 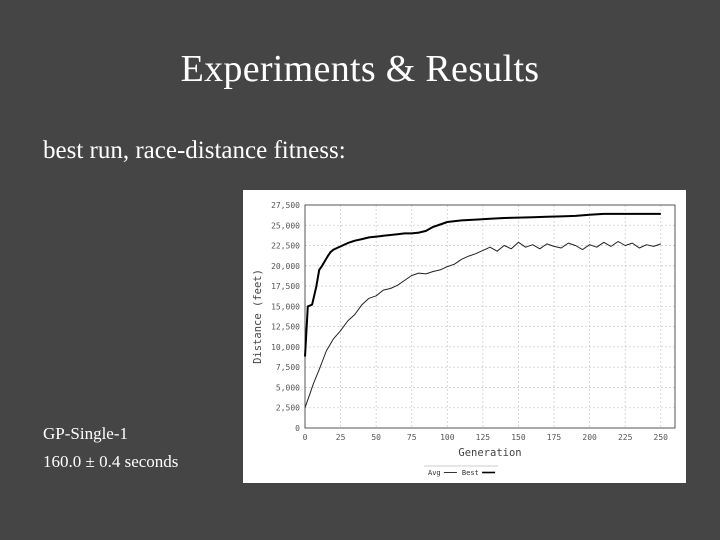 What do you see at coordinates (288, 367) in the screenshot?
I see `y-tick-label: 7,500` at bounding box center [288, 367].